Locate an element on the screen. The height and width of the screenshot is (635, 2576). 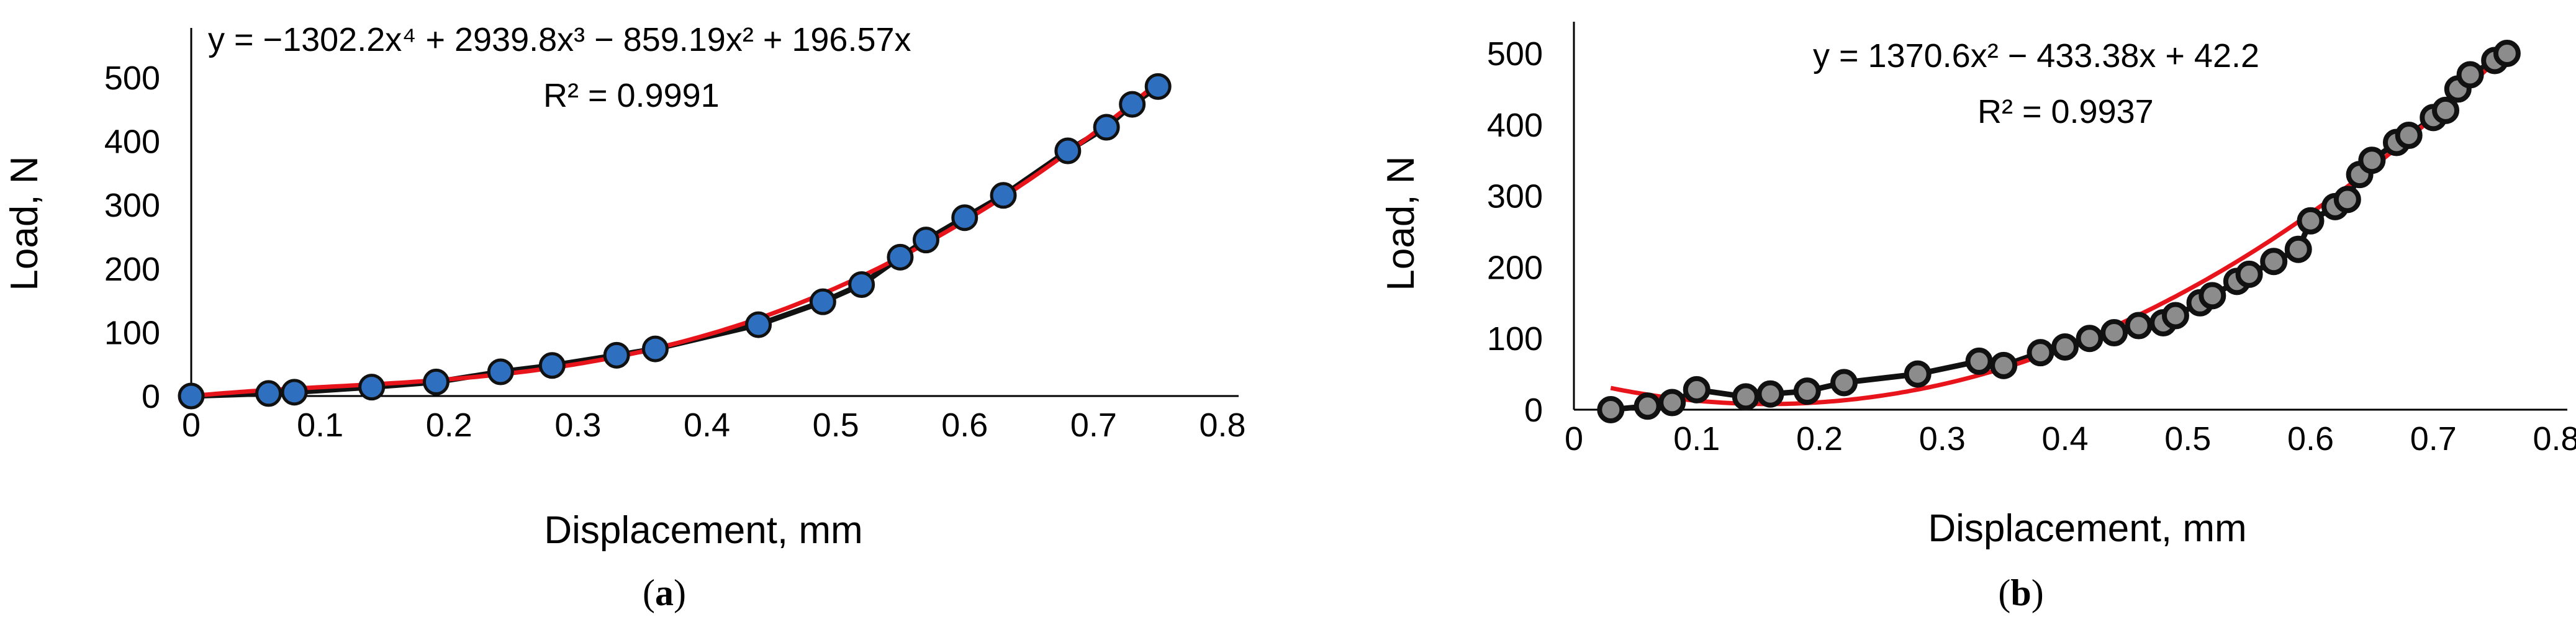
chart-a-xtick-label: 0.1 is located at coordinates (320, 425).